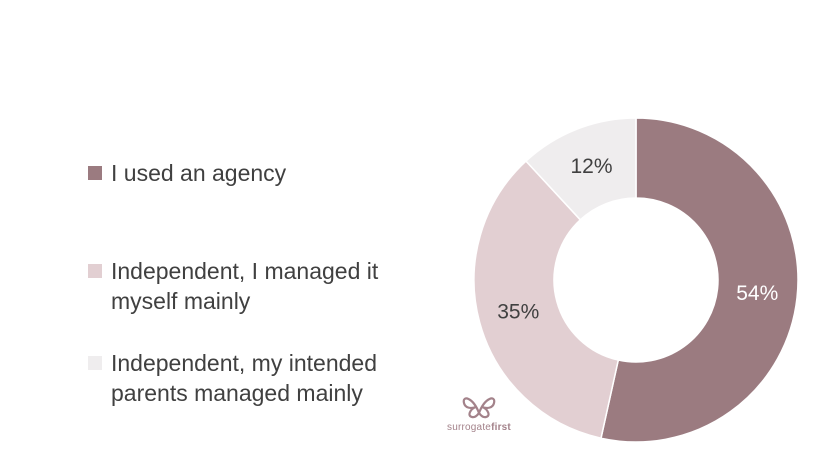  I want to click on legend-item-agency: I used an agency, so click(258, 173).